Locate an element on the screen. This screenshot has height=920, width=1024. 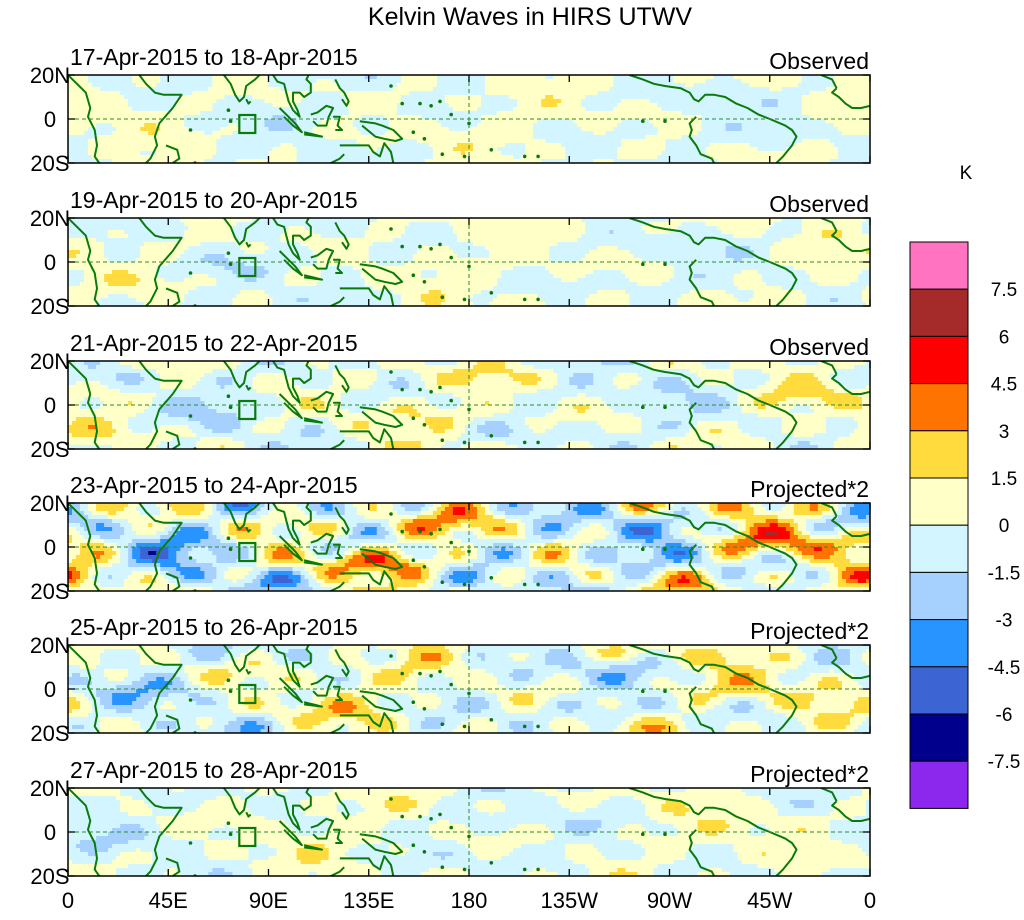
colorbar-label: 7.5 is located at coordinates (1004, 290).